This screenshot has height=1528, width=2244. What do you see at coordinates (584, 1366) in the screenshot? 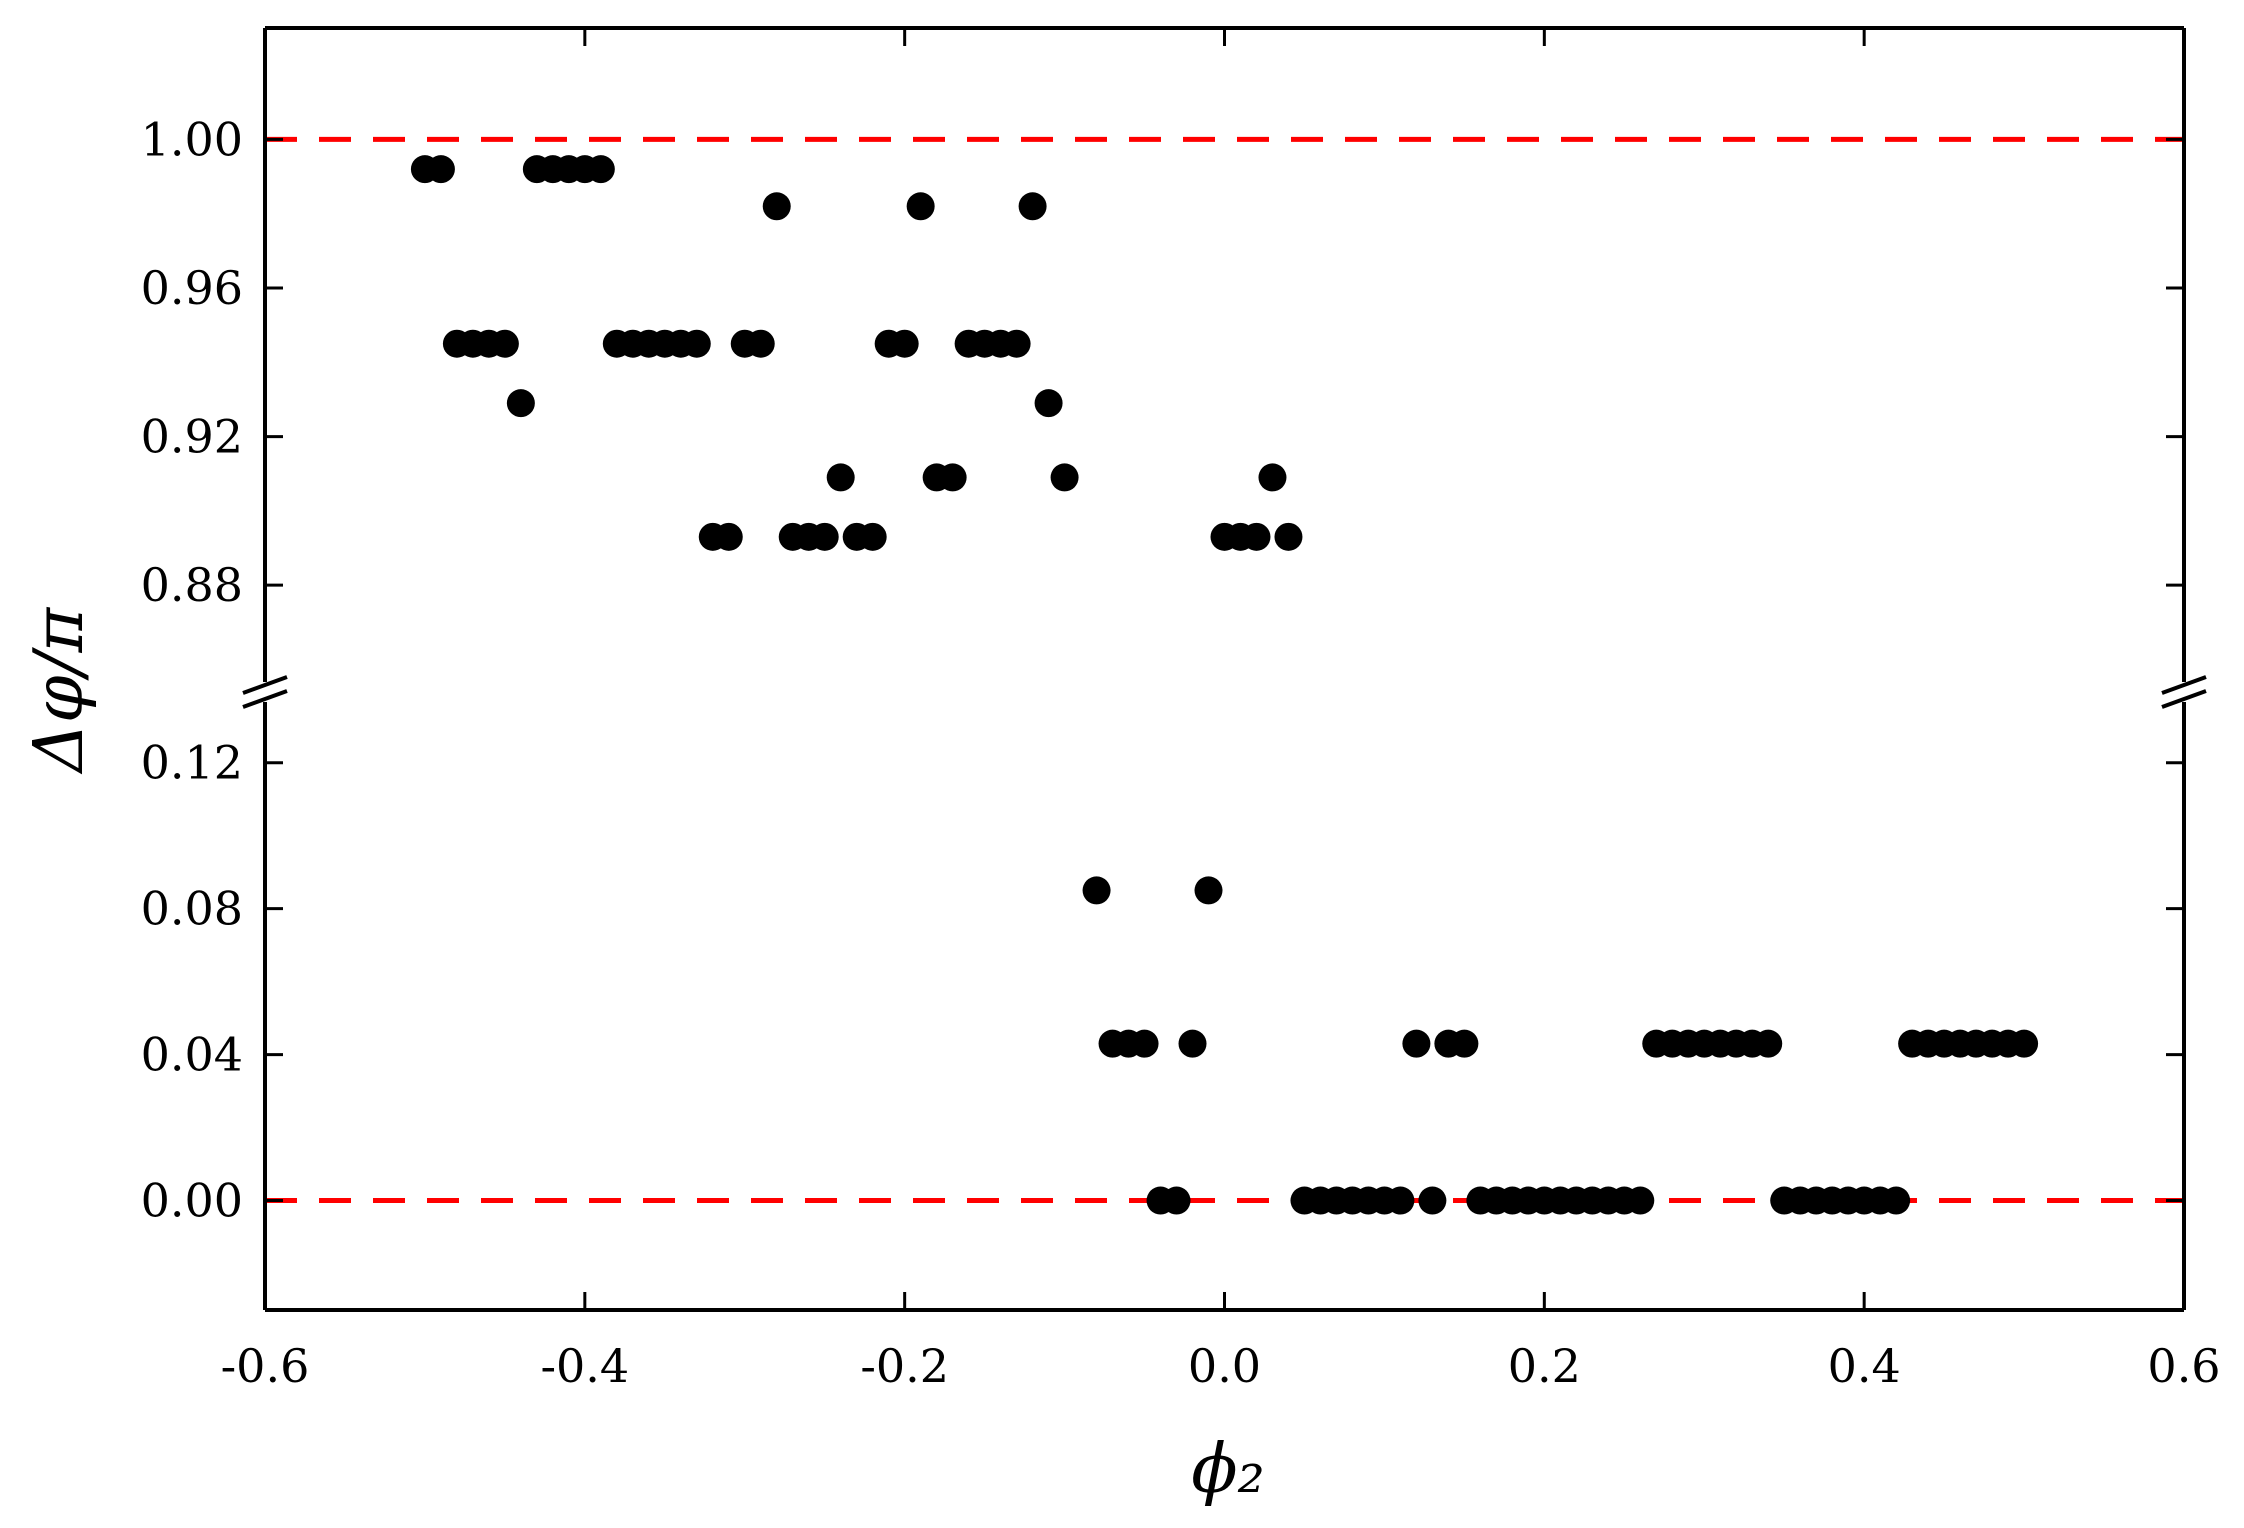
I see `x-tick-label-1: -0.4` at bounding box center [584, 1366].